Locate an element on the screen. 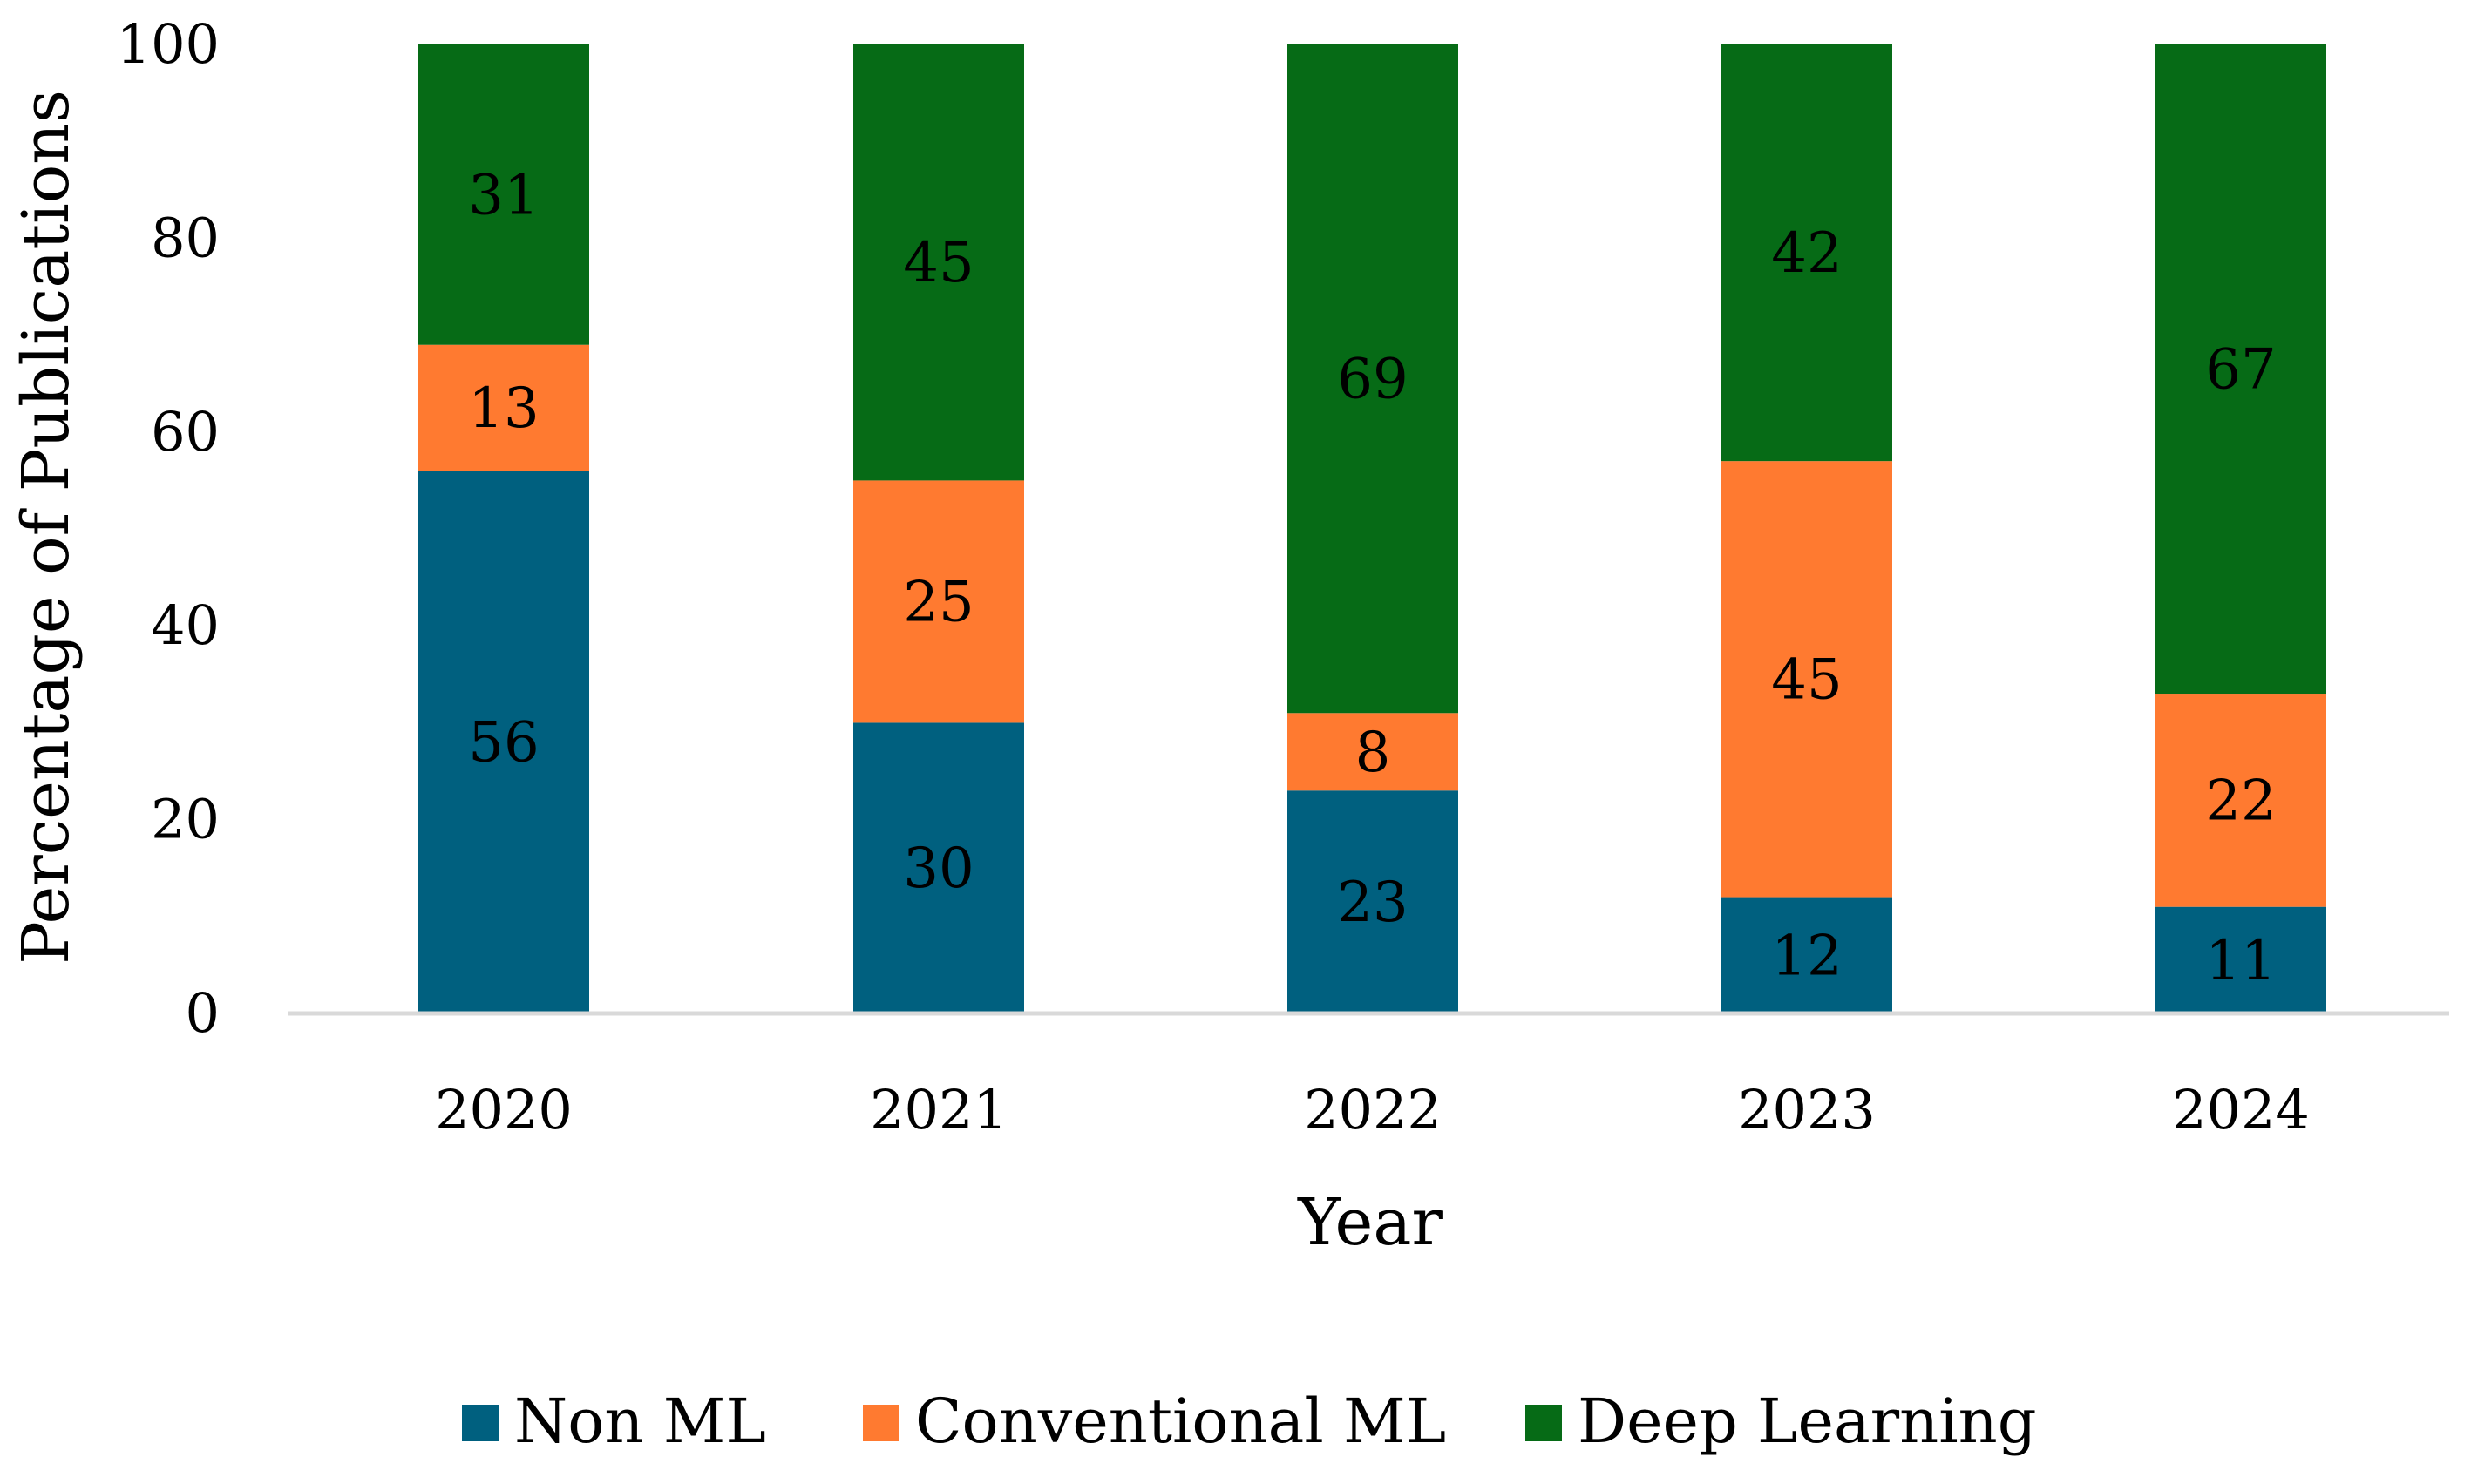  data-label: 22 is located at coordinates (2240, 801).